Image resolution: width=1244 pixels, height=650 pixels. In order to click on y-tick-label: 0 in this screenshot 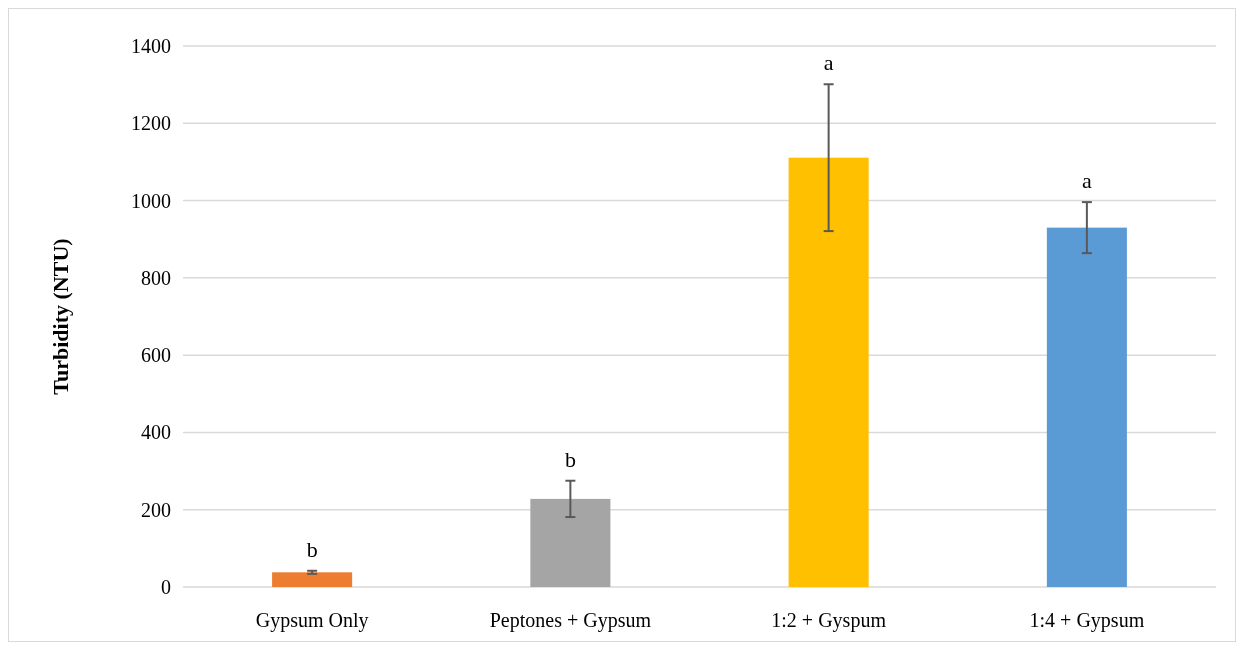, I will do `click(166, 587)`.